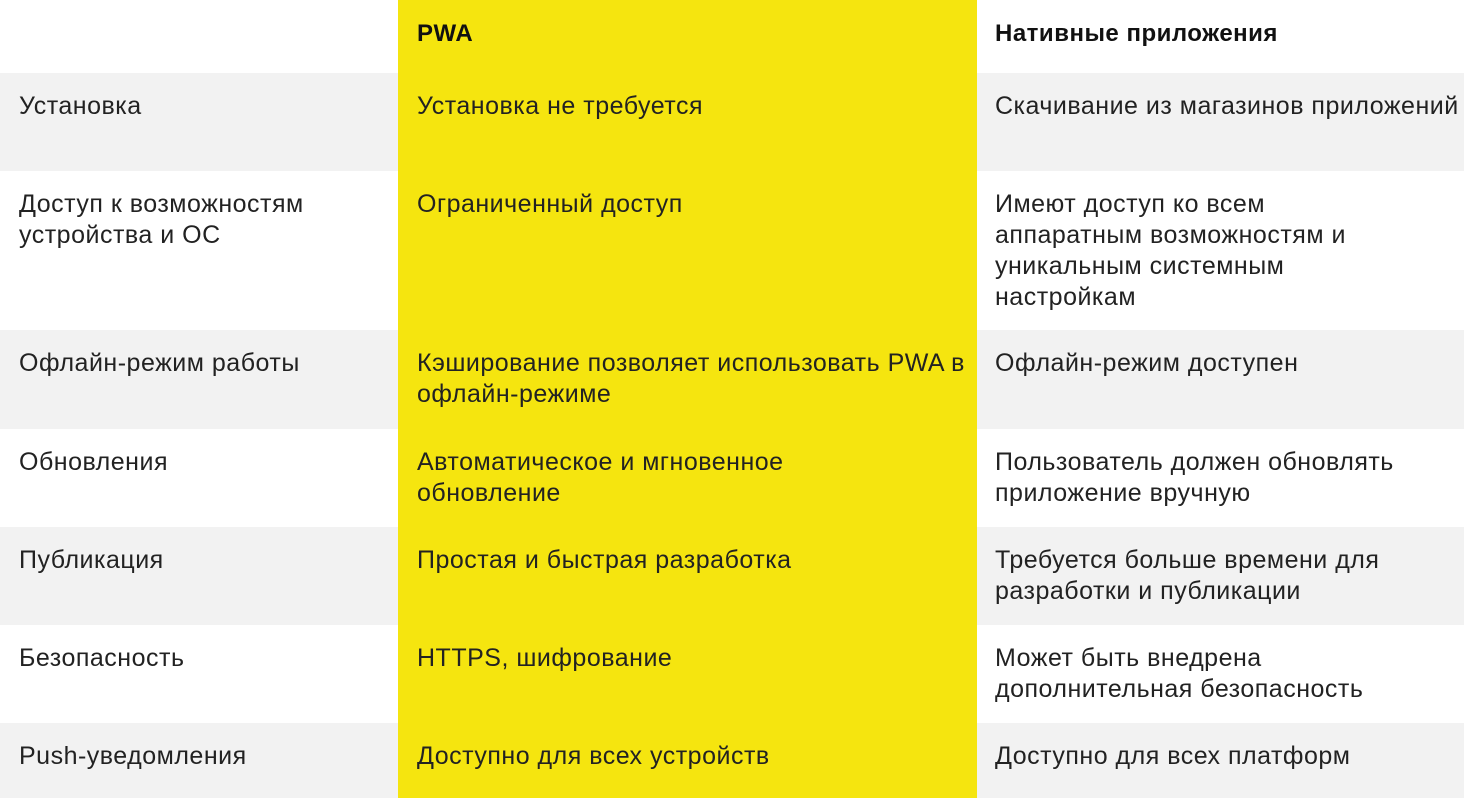 The image size is (1464, 798). What do you see at coordinates (1173, 756) in the screenshot?
I see `native-cell: Доступно для всех платформ` at bounding box center [1173, 756].